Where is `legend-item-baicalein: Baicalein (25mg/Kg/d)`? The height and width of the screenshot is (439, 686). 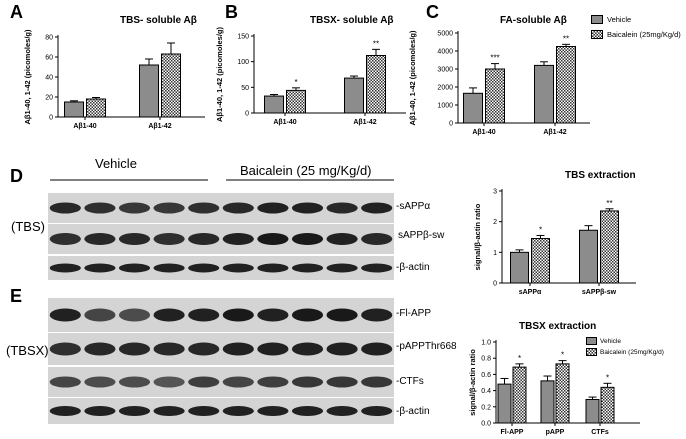 legend-item-baicalein: Baicalein (25mg/Kg/d) is located at coordinates (636, 34).